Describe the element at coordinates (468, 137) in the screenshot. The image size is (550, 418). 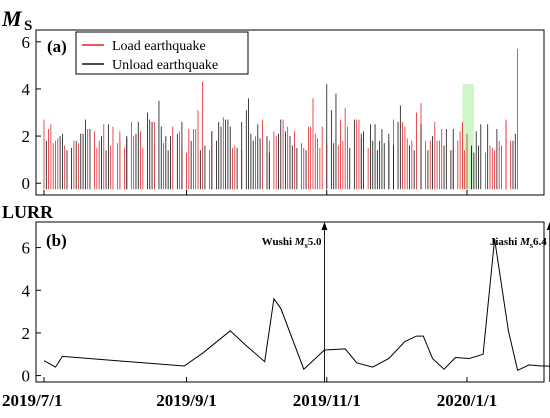
I see `highlight-band` at that location.